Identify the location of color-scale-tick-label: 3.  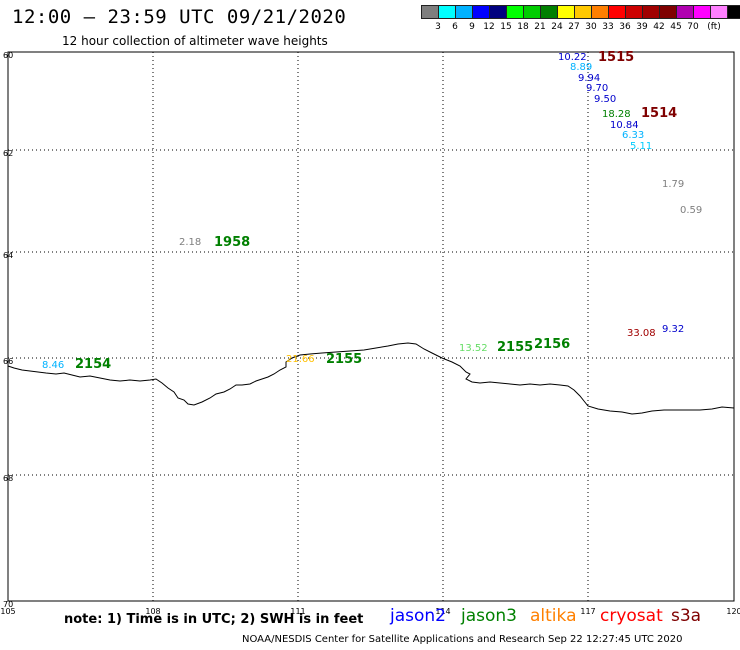
(438, 27).